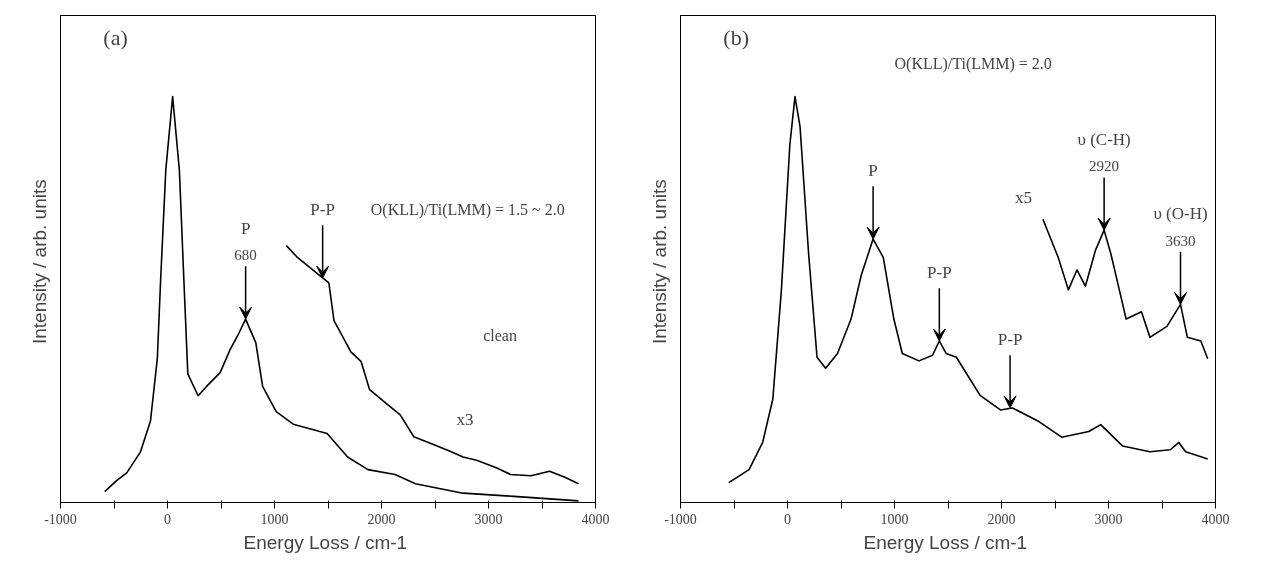 This screenshot has width=1262, height=565. I want to click on text: O(KLL)/Ti(LMM) = 2.0, so click(973, 64).